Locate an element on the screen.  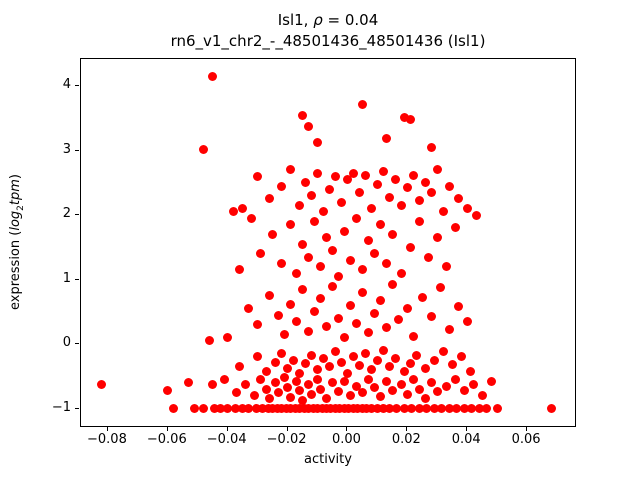
x-tick-label: −0.04 is located at coordinates (226, 439).